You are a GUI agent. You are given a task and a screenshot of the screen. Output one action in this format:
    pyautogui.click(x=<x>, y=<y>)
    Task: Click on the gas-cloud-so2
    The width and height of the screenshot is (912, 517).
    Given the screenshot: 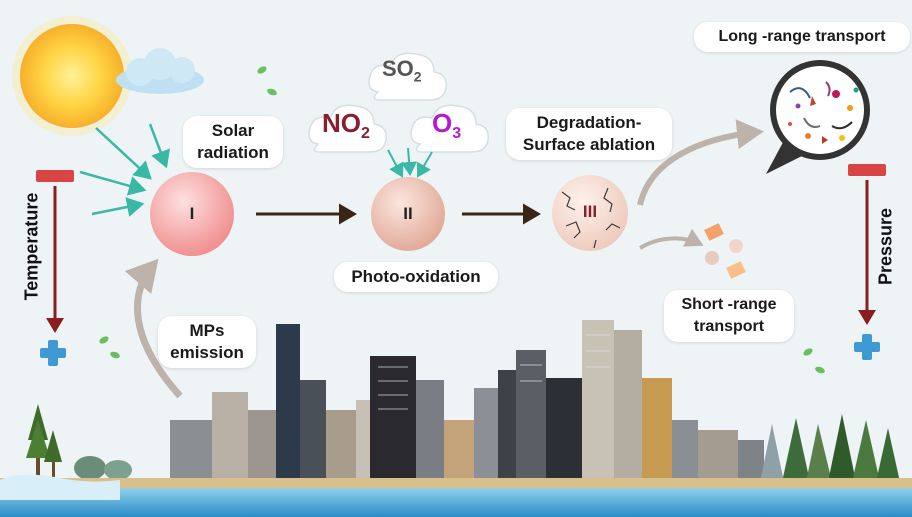 What is the action you would take?
    pyautogui.click(x=407, y=76)
    